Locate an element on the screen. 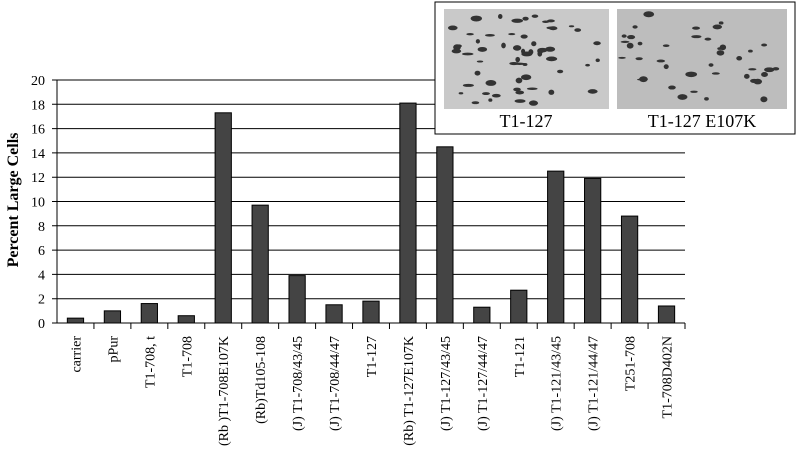 The width and height of the screenshot is (800, 469). y-tick-label: 0 is located at coordinates (41, 324).